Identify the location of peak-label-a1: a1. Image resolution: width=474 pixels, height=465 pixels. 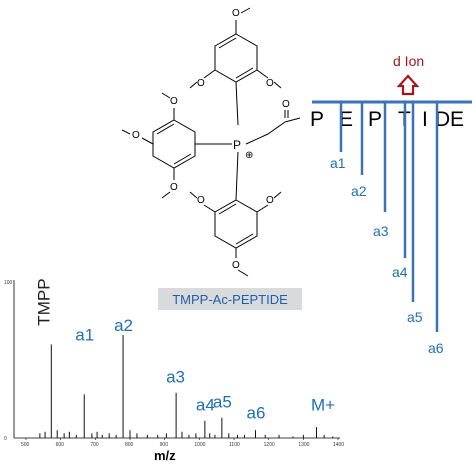
(84, 334).